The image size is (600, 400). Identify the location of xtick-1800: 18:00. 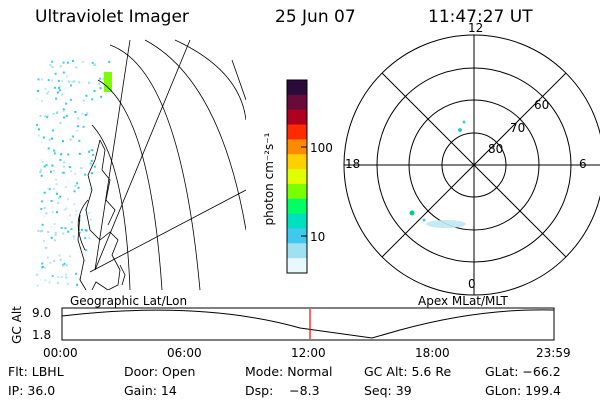
(432, 353).